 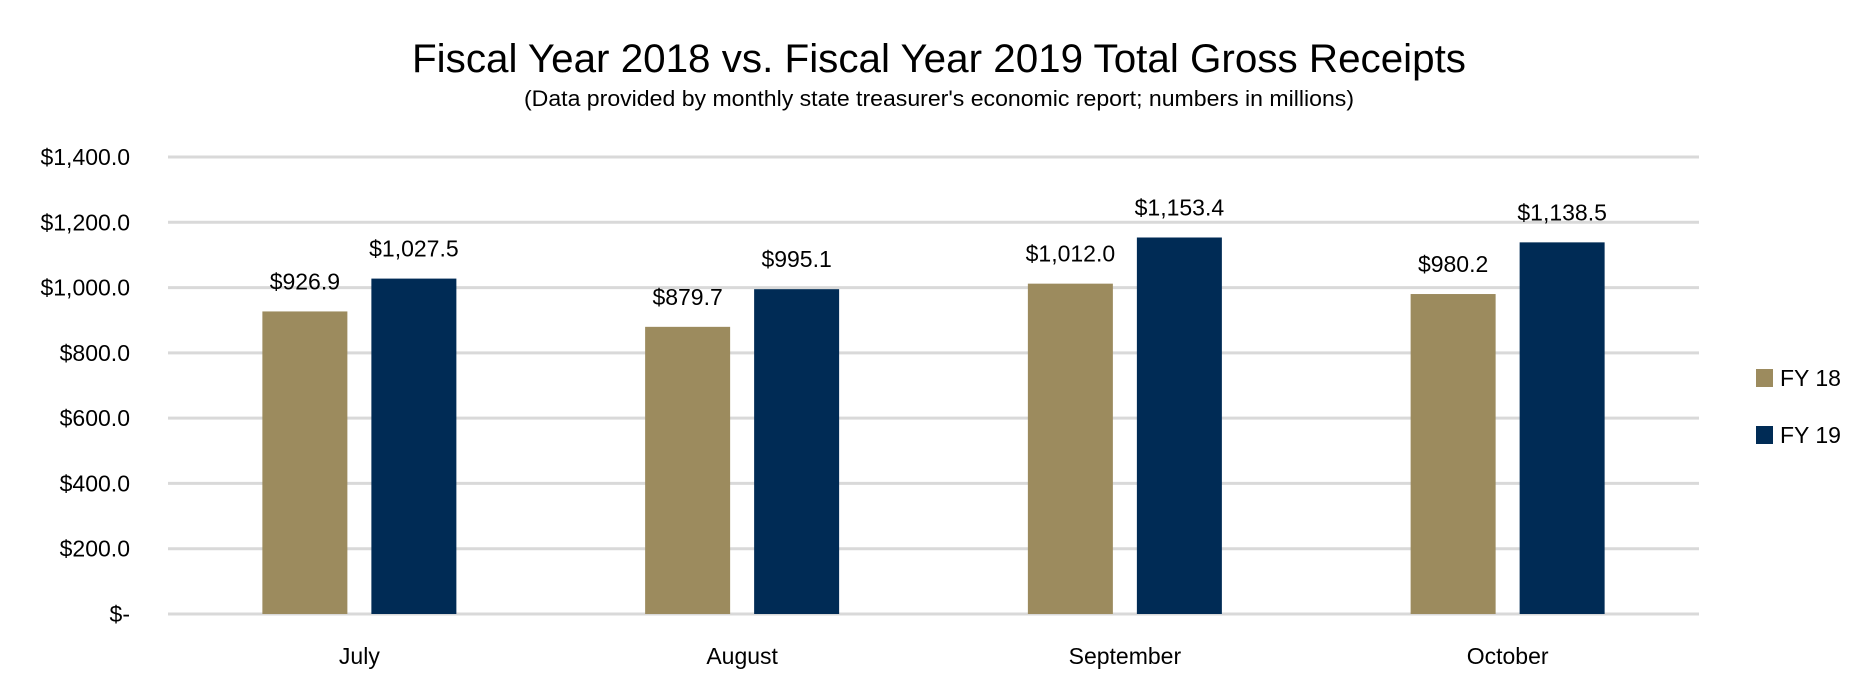 I want to click on bar-fy18-september, so click(x=1070, y=448).